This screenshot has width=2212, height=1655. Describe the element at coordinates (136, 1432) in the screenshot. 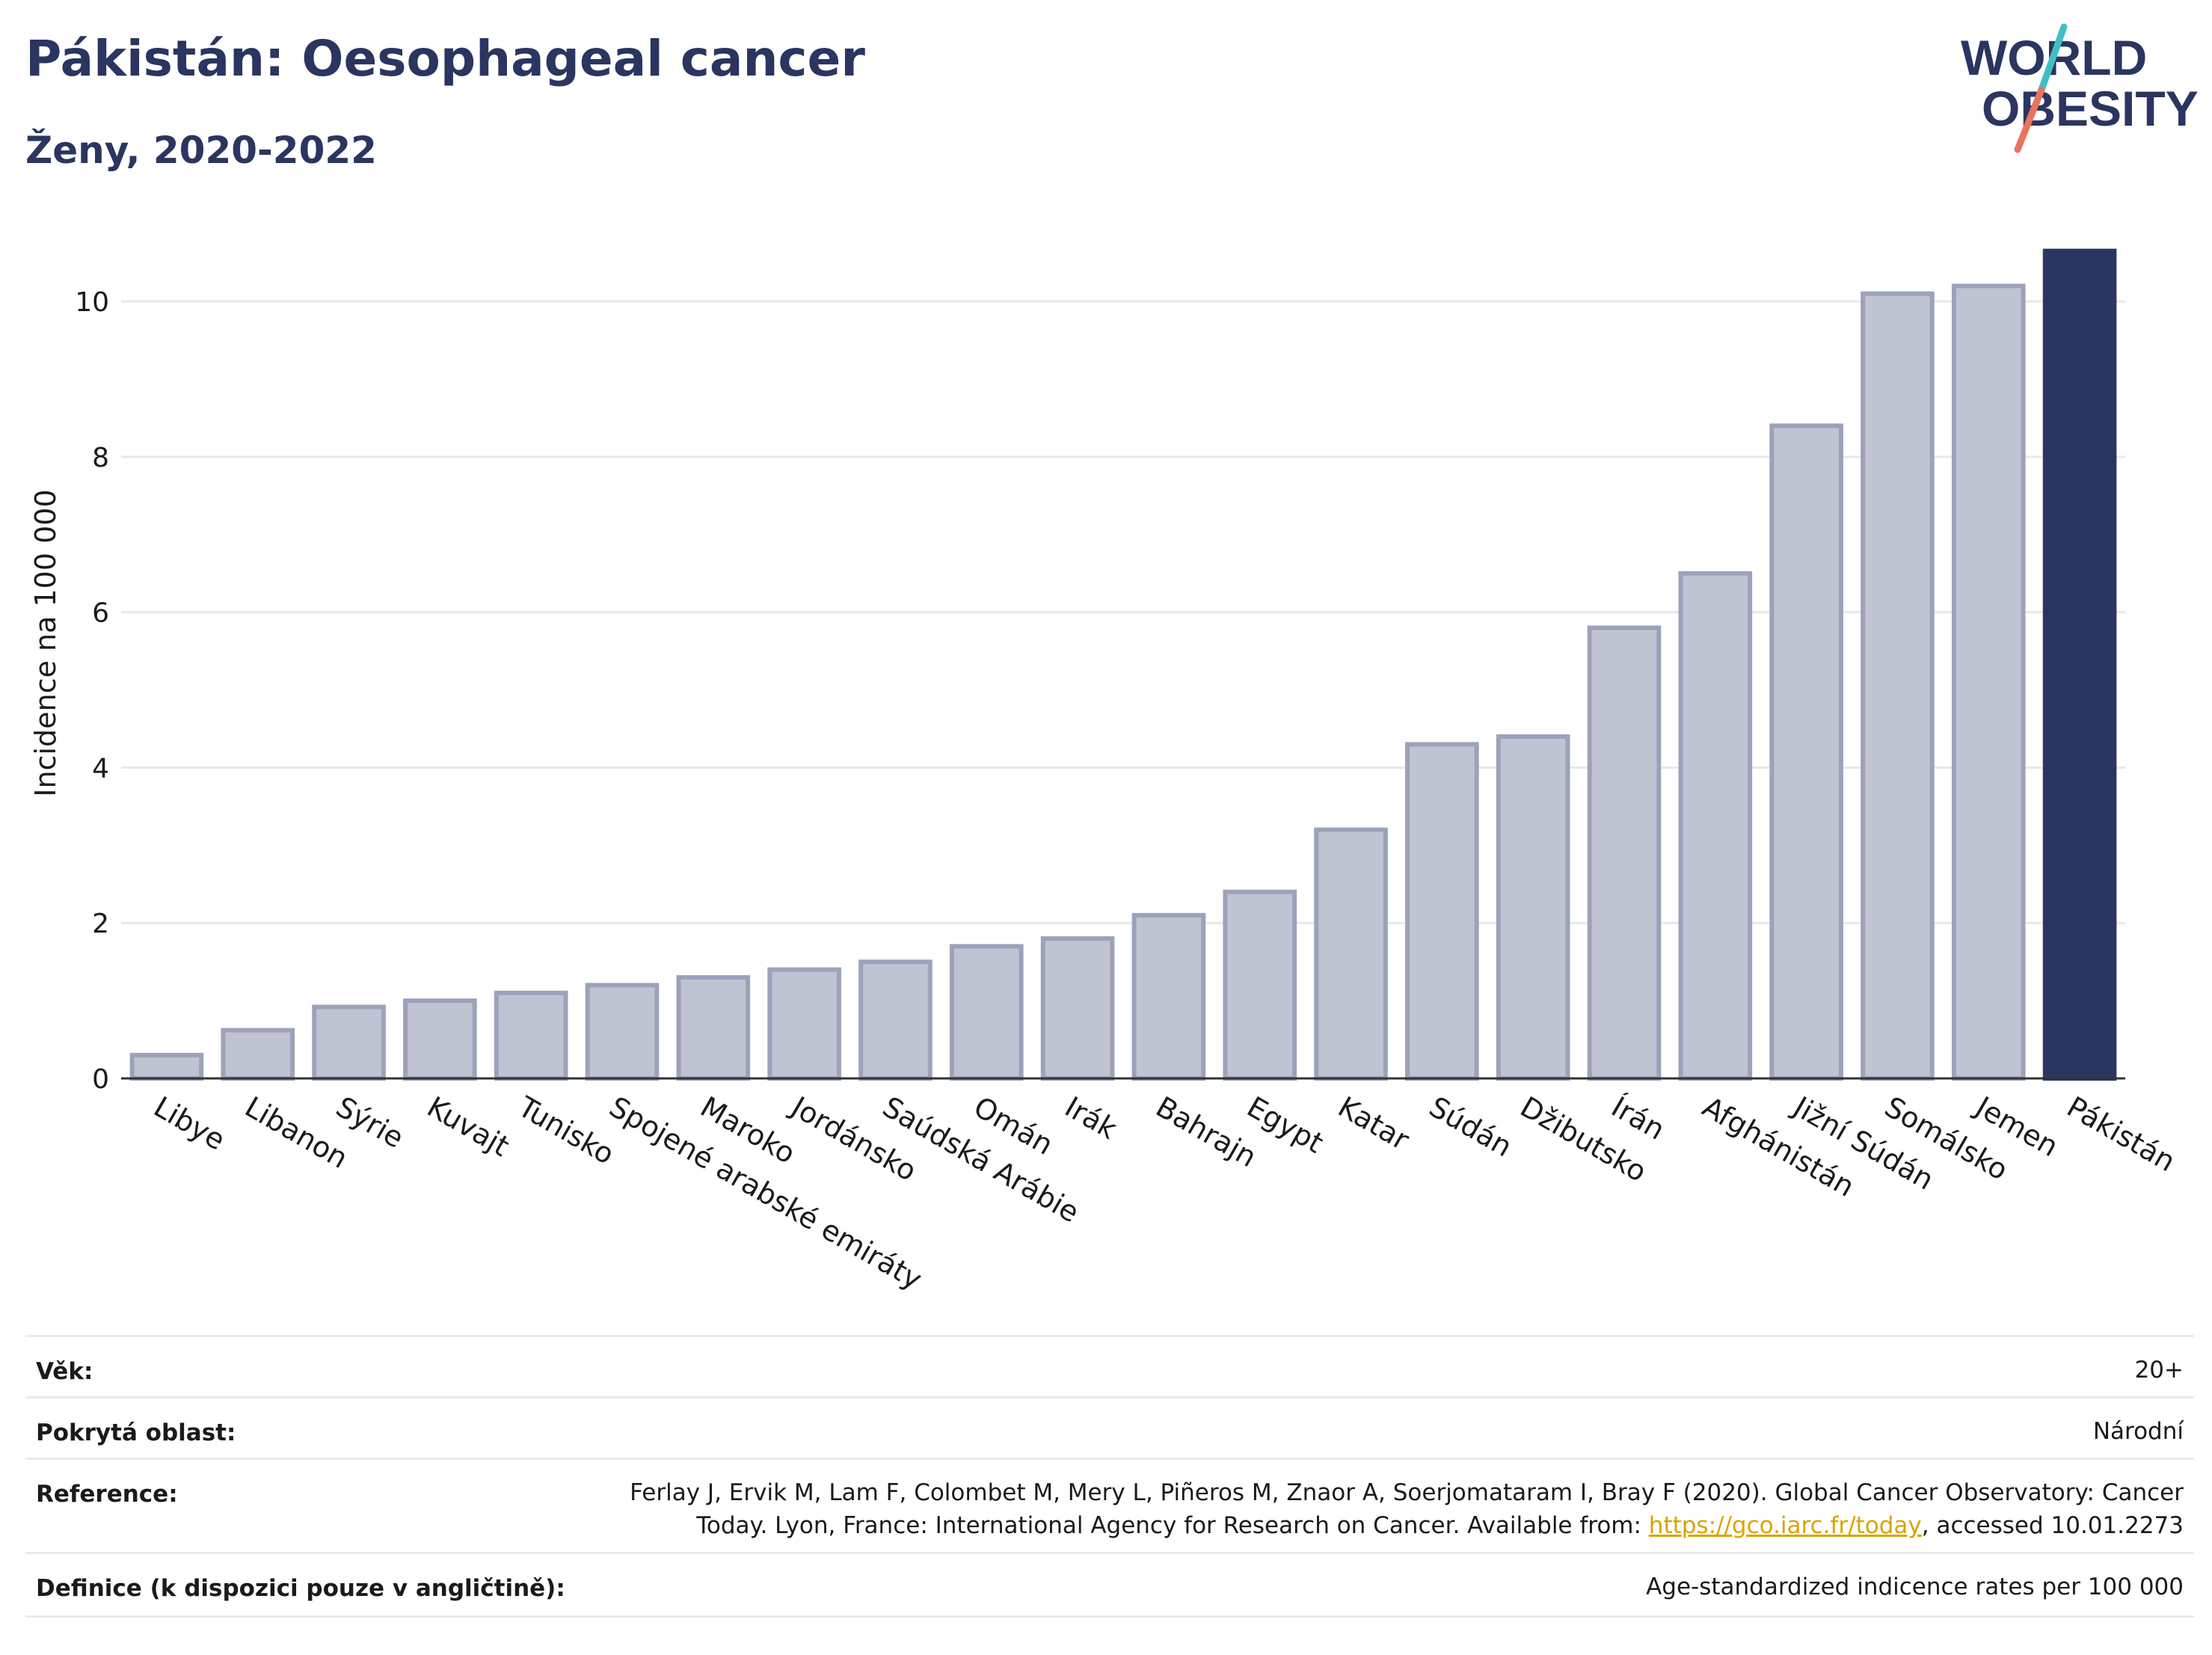

I see `coverage-label: Pokrytá oblast:` at that location.